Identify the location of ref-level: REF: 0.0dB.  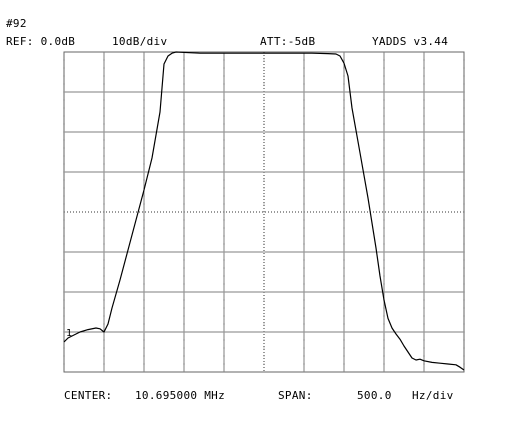
(41, 41).